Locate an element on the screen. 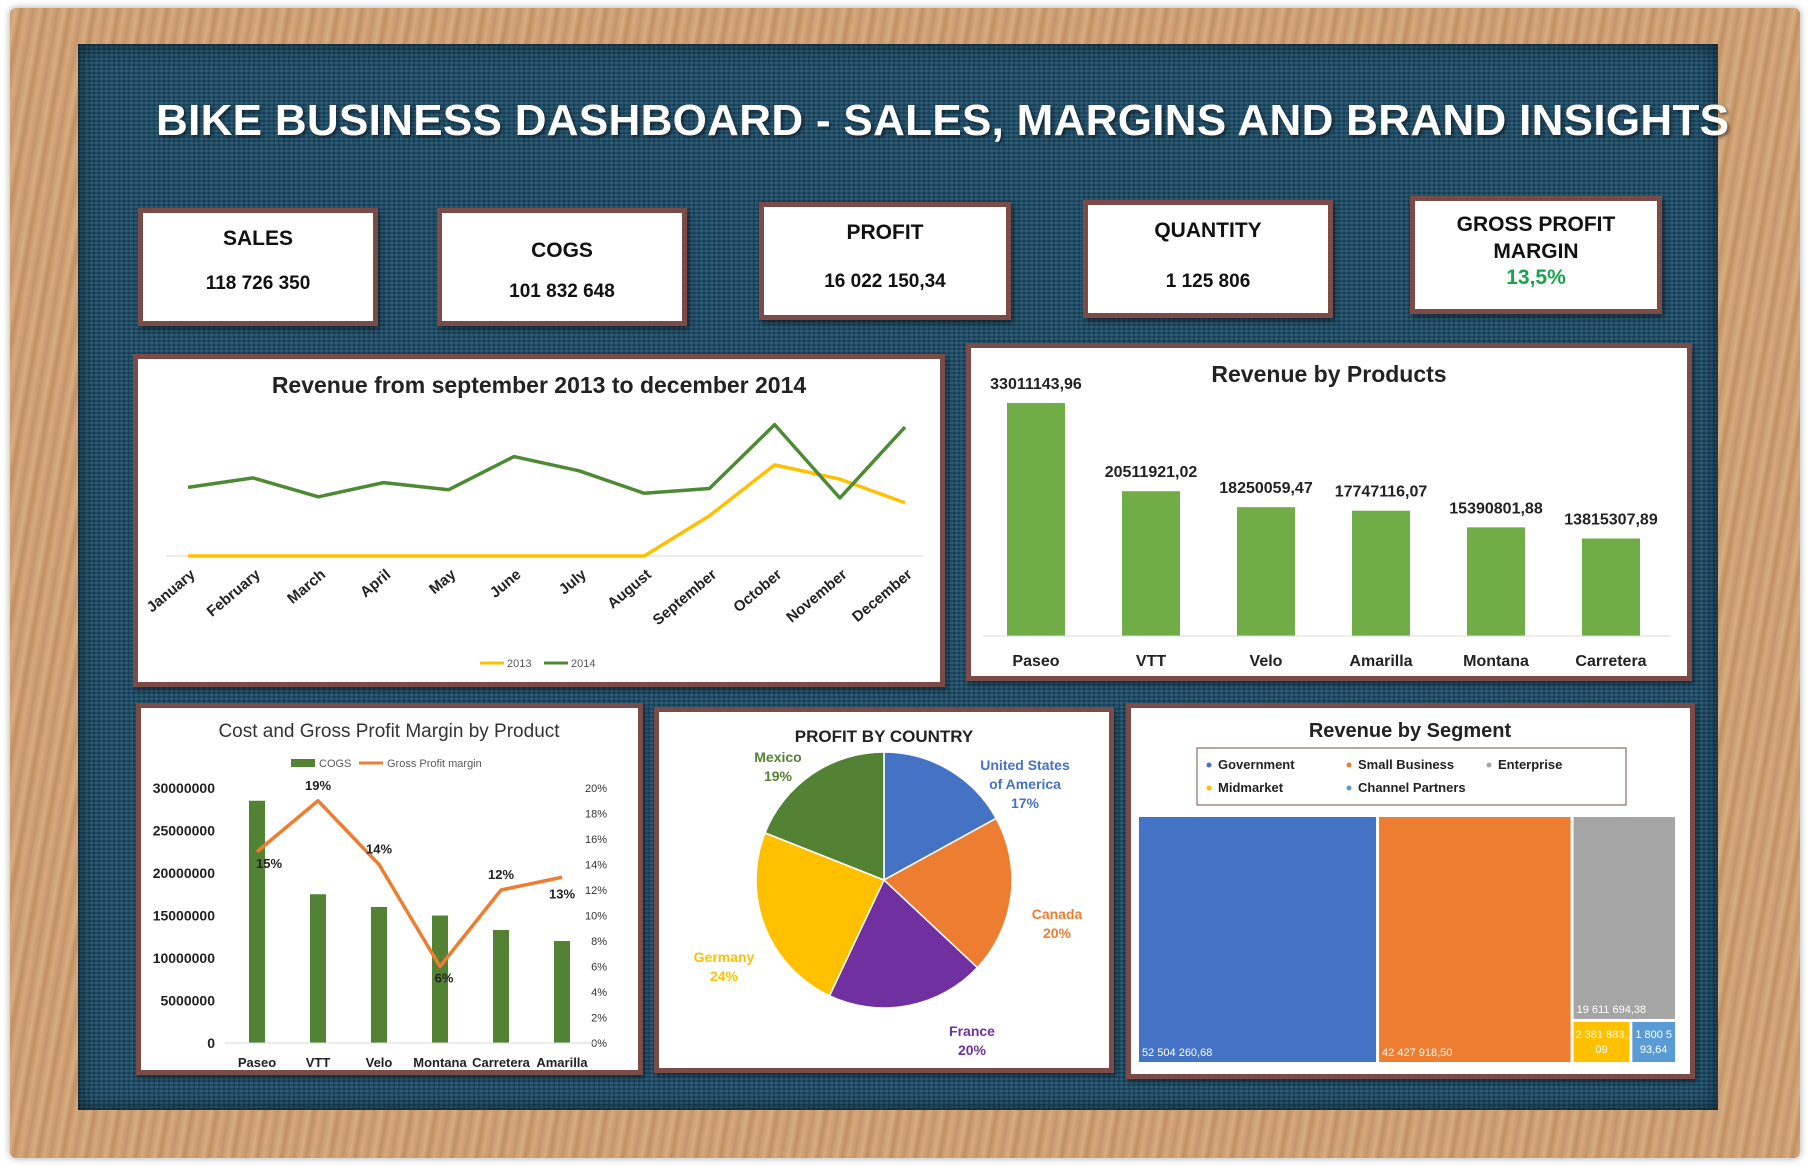 Image resolution: width=1819 pixels, height=1166 pixels. products-title: Revenue by Products is located at coordinates (1328, 374).